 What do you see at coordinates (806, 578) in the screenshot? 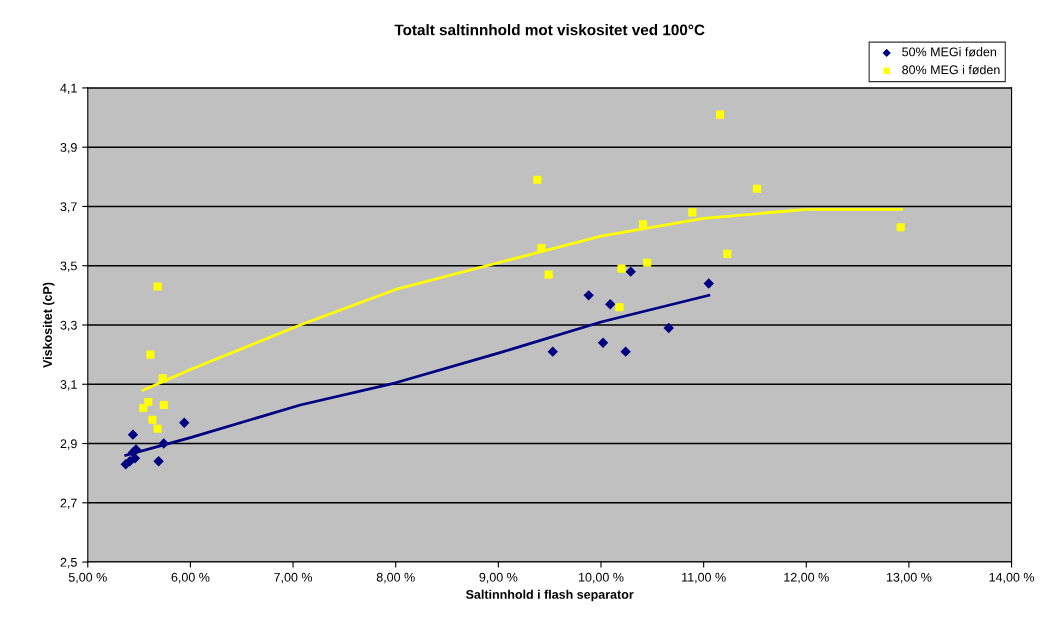
I see `x-tick-label: 12,00 %` at bounding box center [806, 578].